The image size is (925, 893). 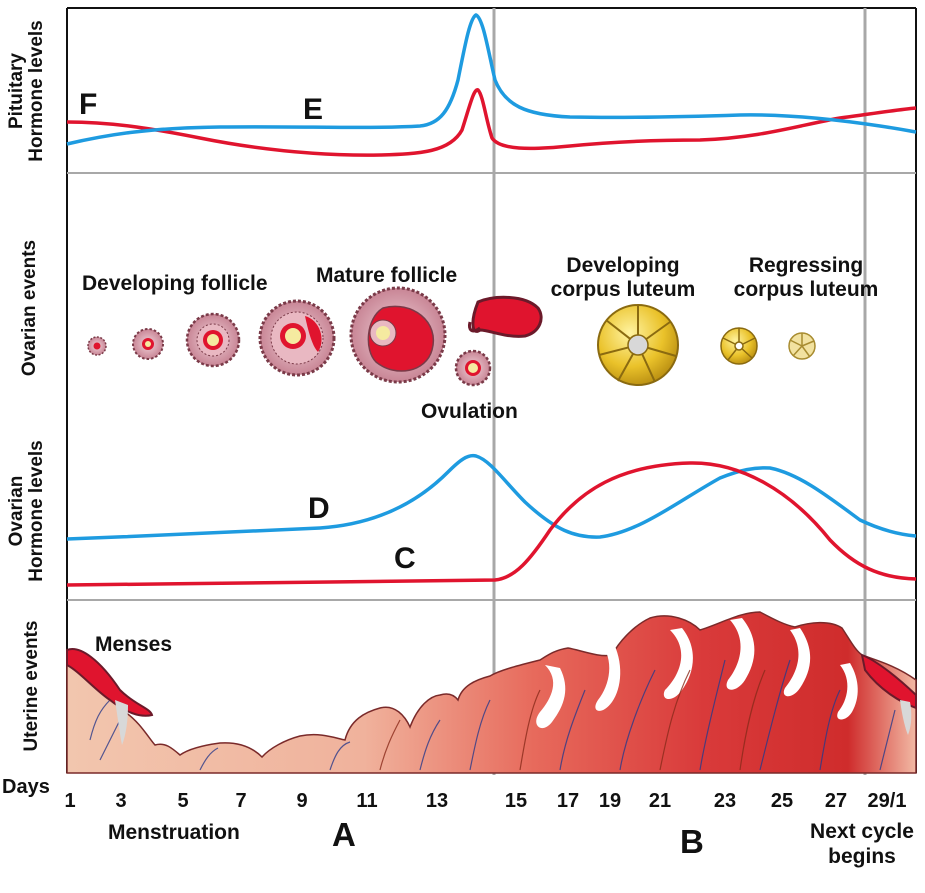 What do you see at coordinates (367, 801) in the screenshot?
I see `day-tick-5: 11` at bounding box center [367, 801].